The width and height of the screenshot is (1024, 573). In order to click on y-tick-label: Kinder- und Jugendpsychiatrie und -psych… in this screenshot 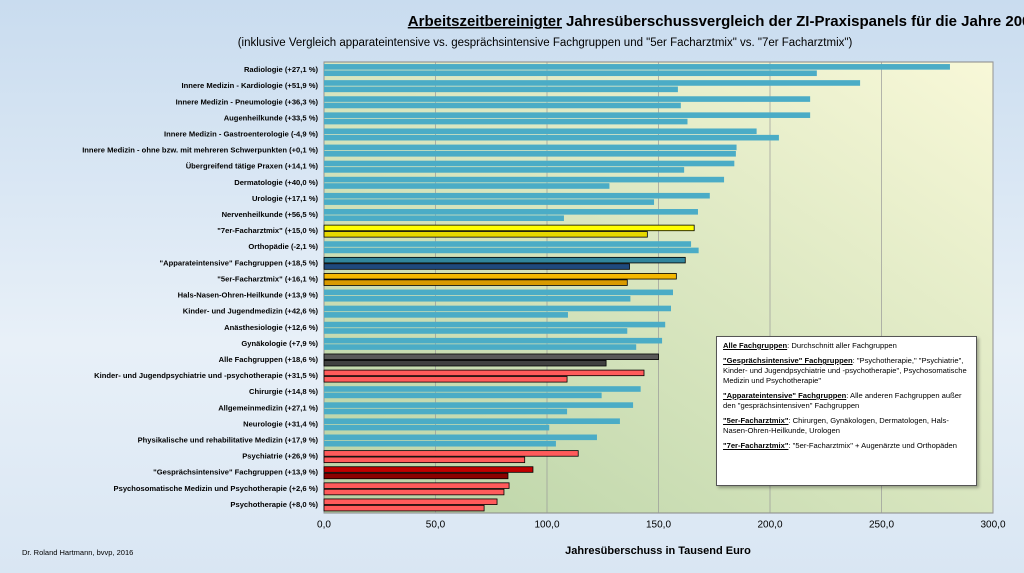, I will do `click(206, 375)`.